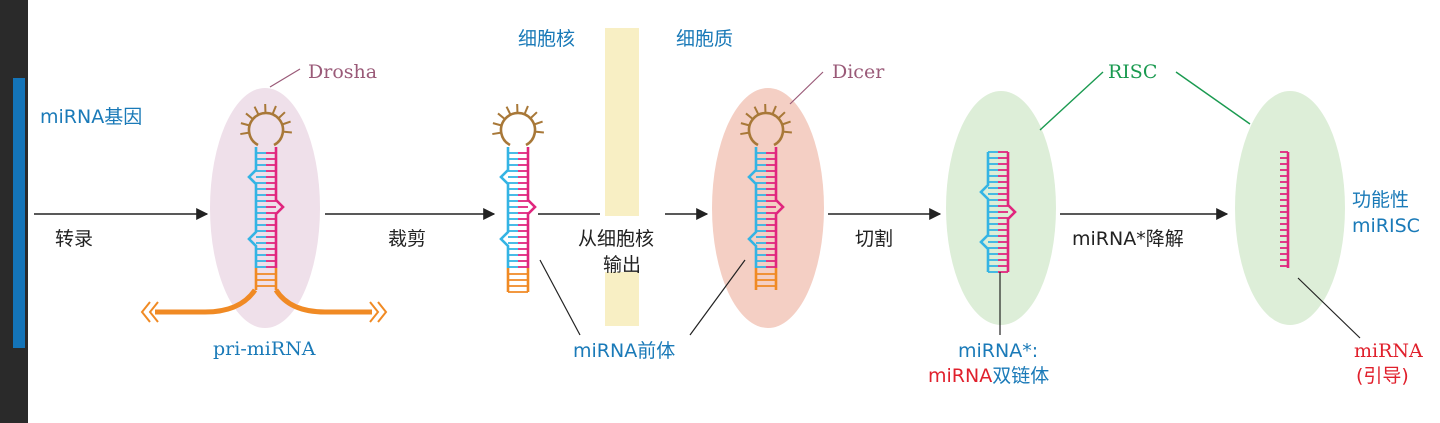 The width and height of the screenshot is (1440, 423). Describe the element at coordinates (960, 376) in the screenshot. I see `duplex-label-red: miRNA` at that location.